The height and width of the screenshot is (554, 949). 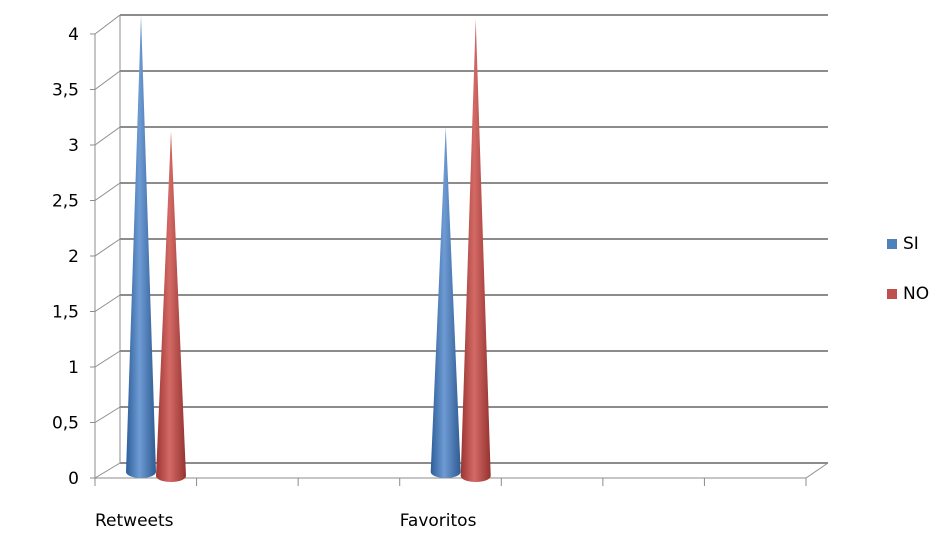 I want to click on x-tick-label: Favoritos, so click(x=438, y=521).